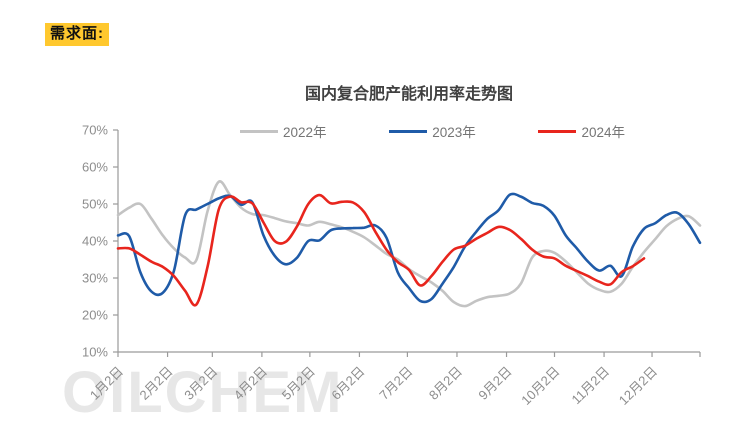  What do you see at coordinates (95, 204) in the screenshot?
I see `y-tick-label: 50%` at bounding box center [95, 204].